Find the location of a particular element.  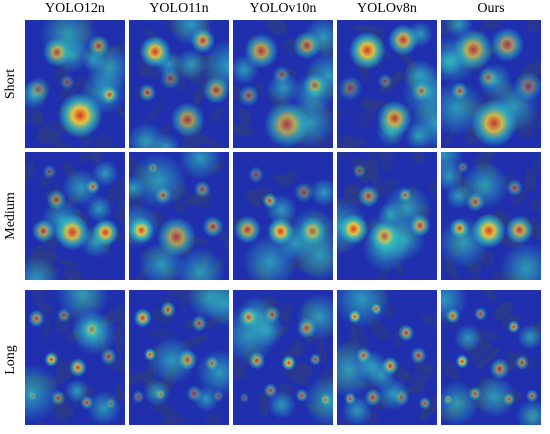

heatmap-tile-medium-yolo12n is located at coordinates (75, 216).